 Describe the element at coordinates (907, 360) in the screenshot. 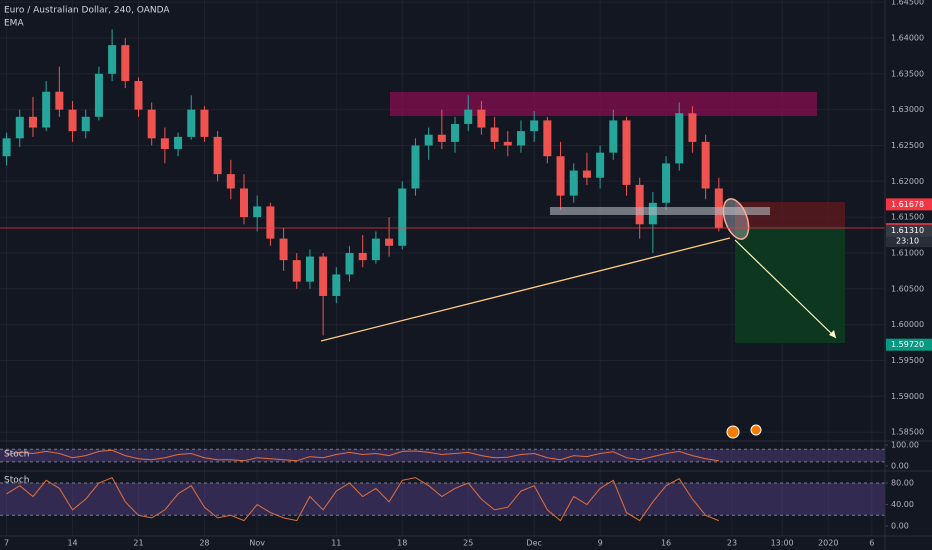

I see `y-tick-label: 1.59500` at that location.